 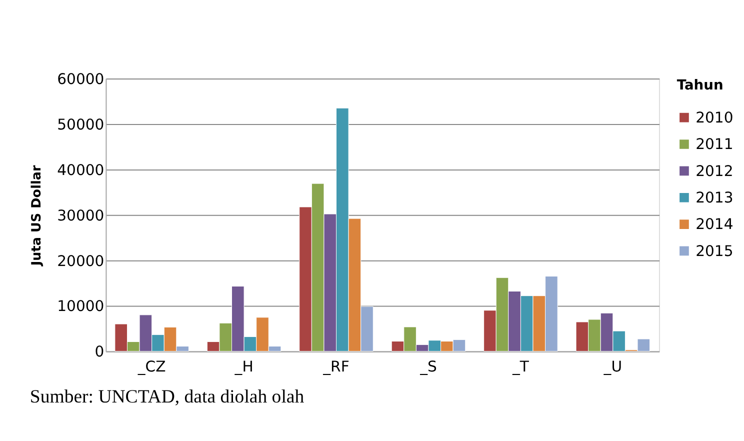 What do you see at coordinates (715, 251) in the screenshot?
I see `legend-label: 2015` at bounding box center [715, 251].